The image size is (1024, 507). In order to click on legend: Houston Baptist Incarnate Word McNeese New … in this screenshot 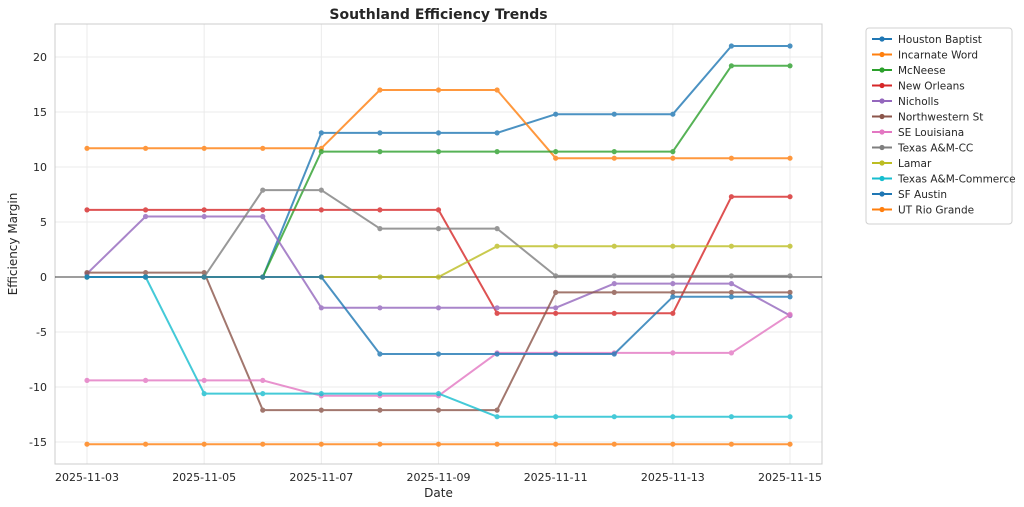, I will do `click(940, 126)`.